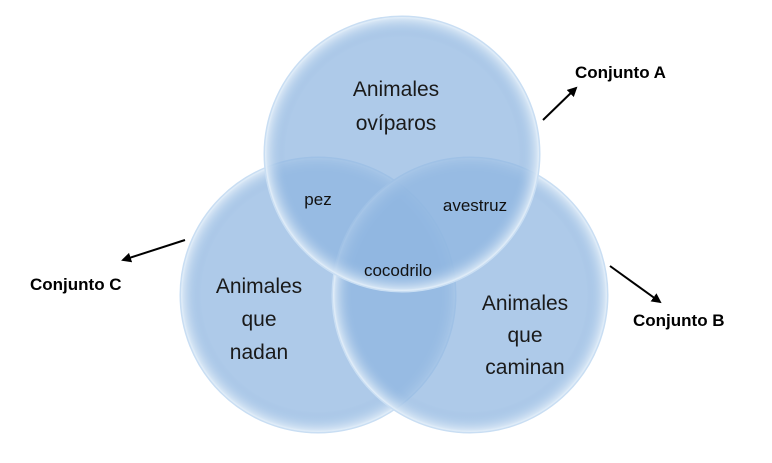  Describe the element at coordinates (524, 335) in the screenshot. I see `region-b-label-line-2: que` at that location.